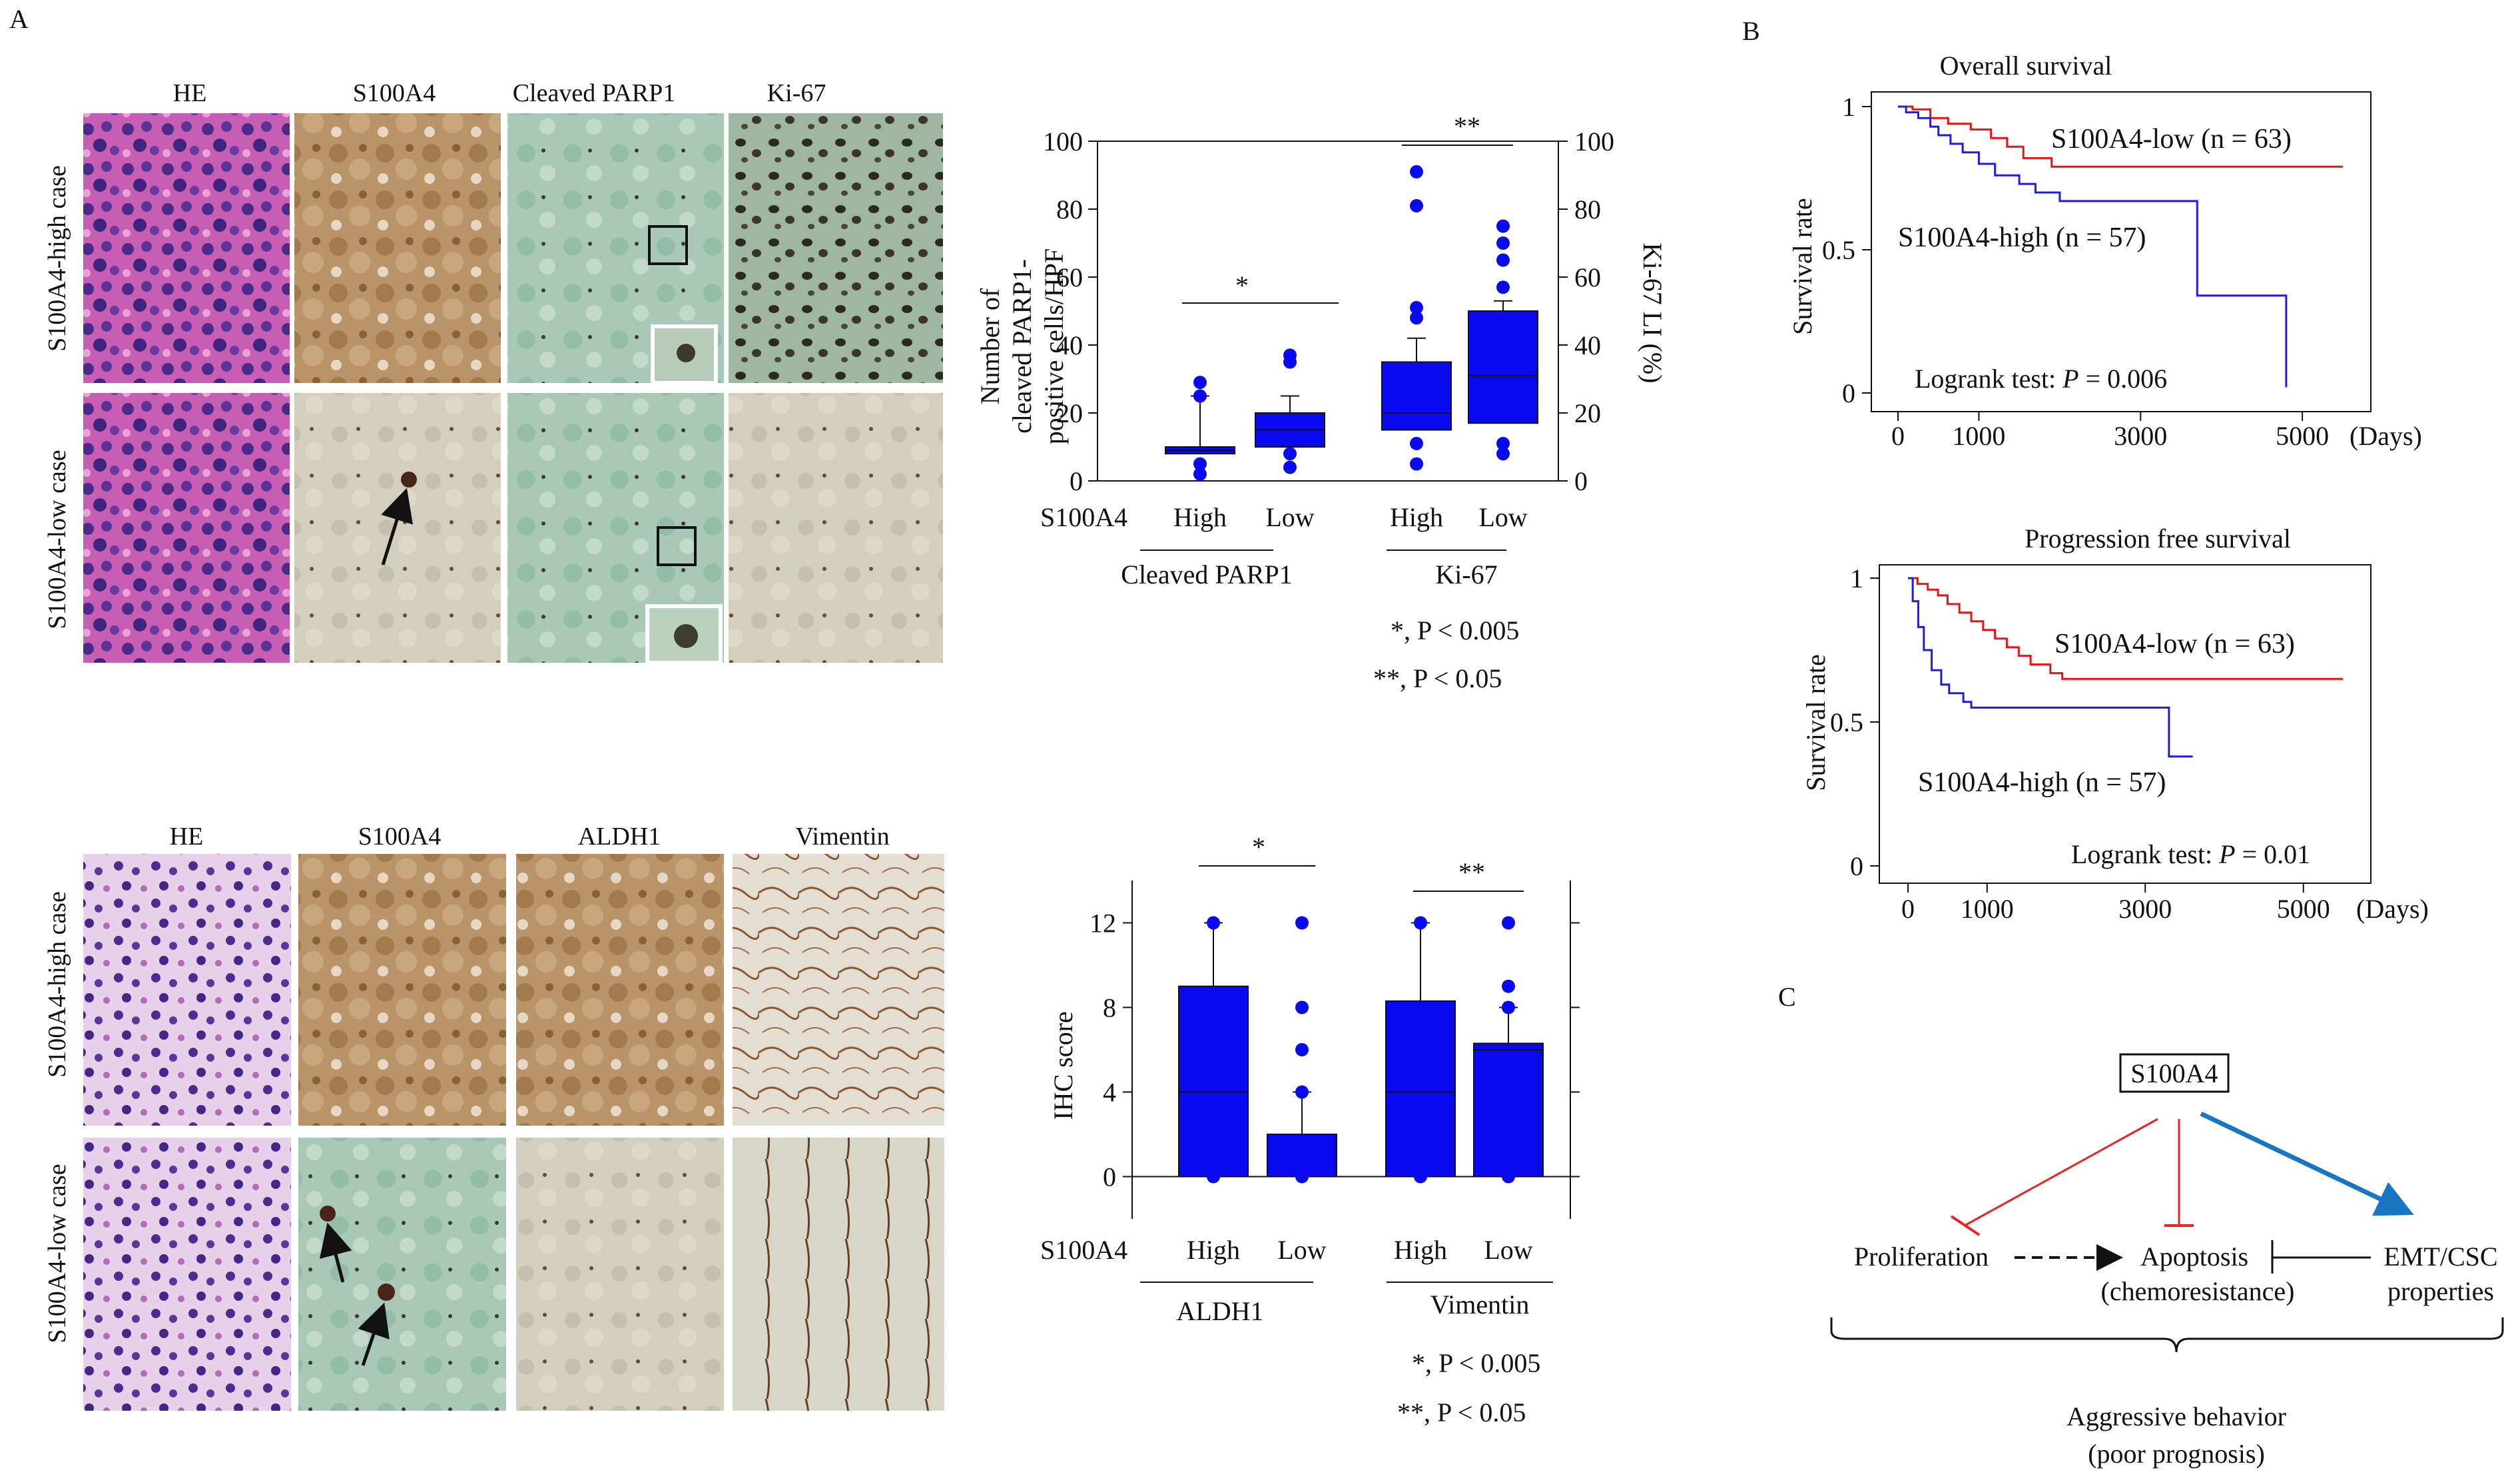  I want to click on y-tick-label: 80, so click(1069, 209).